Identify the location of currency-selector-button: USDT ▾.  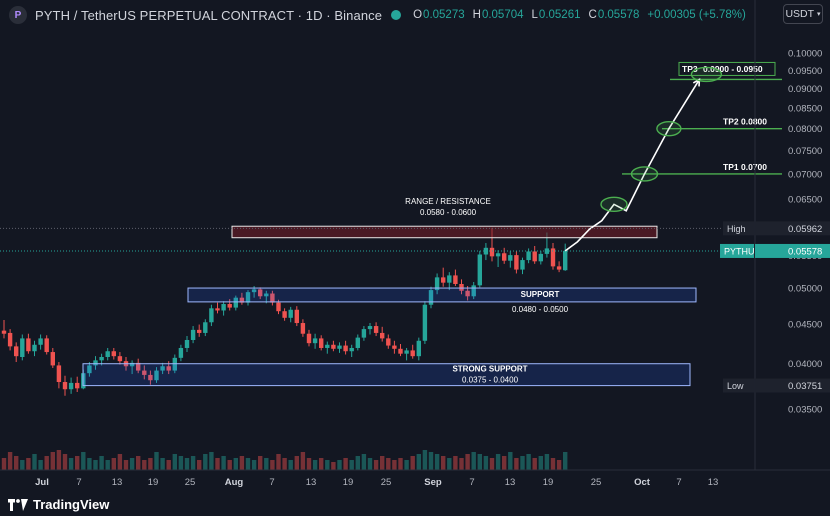
(803, 14).